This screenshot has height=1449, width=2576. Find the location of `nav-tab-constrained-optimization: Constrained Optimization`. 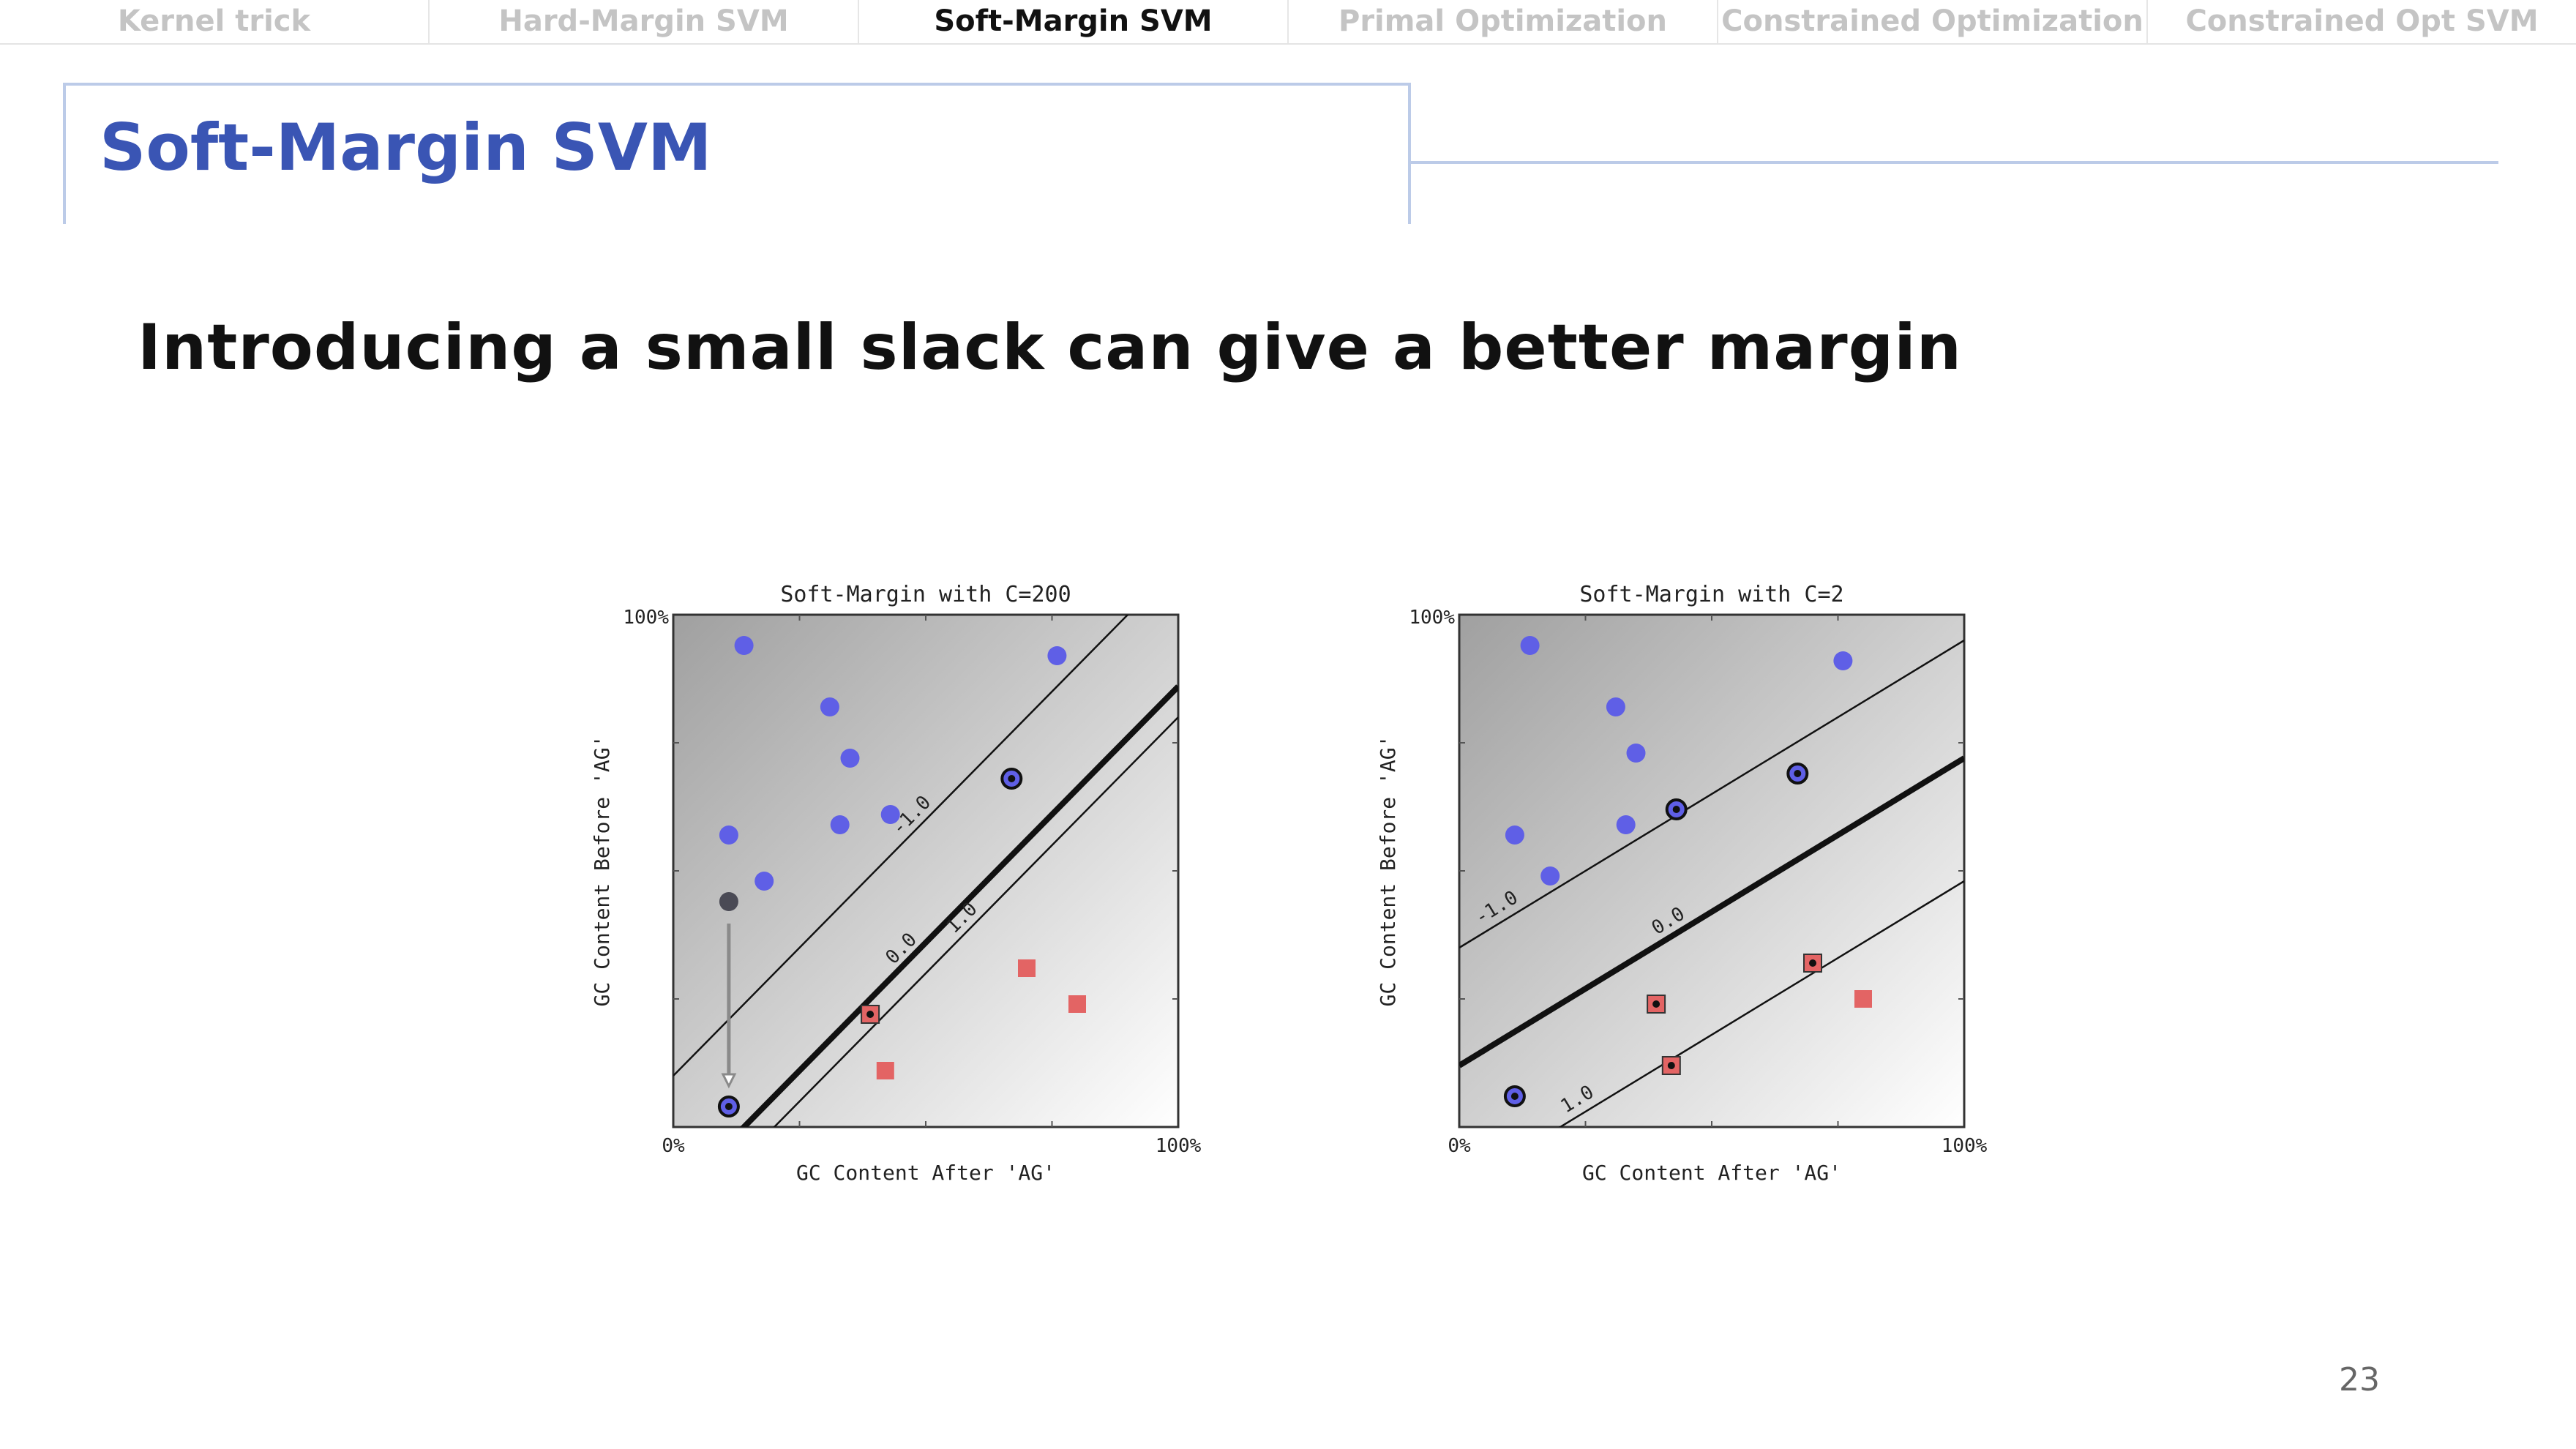

nav-tab-constrained-optimization: Constrained Optimization is located at coordinates (1933, 21).